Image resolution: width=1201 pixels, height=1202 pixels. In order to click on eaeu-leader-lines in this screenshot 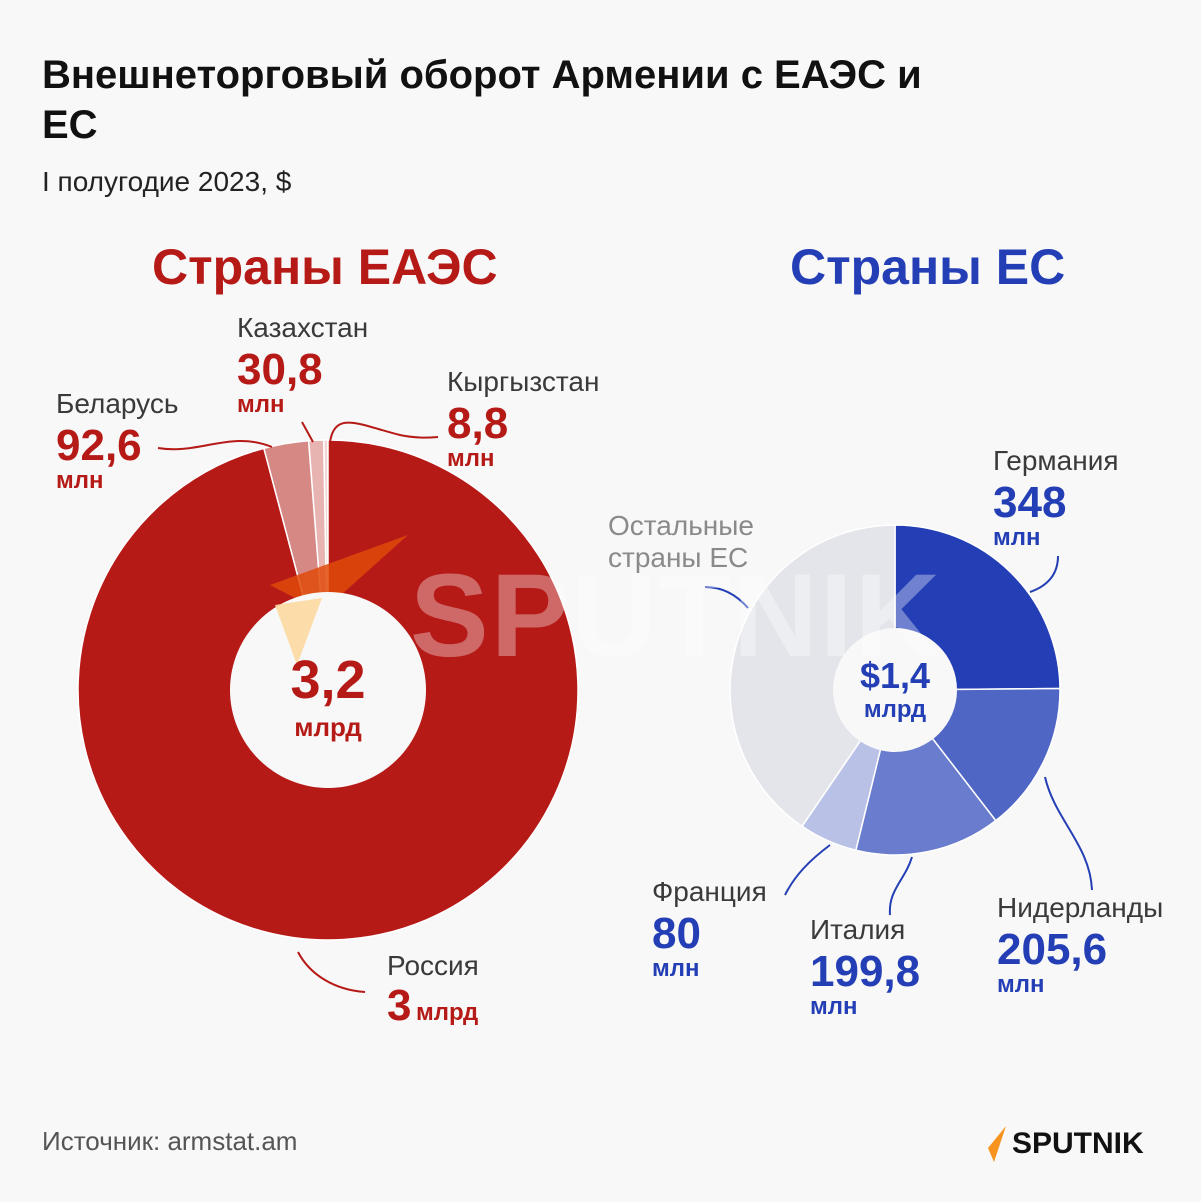, I will do `click(298, 707)`.